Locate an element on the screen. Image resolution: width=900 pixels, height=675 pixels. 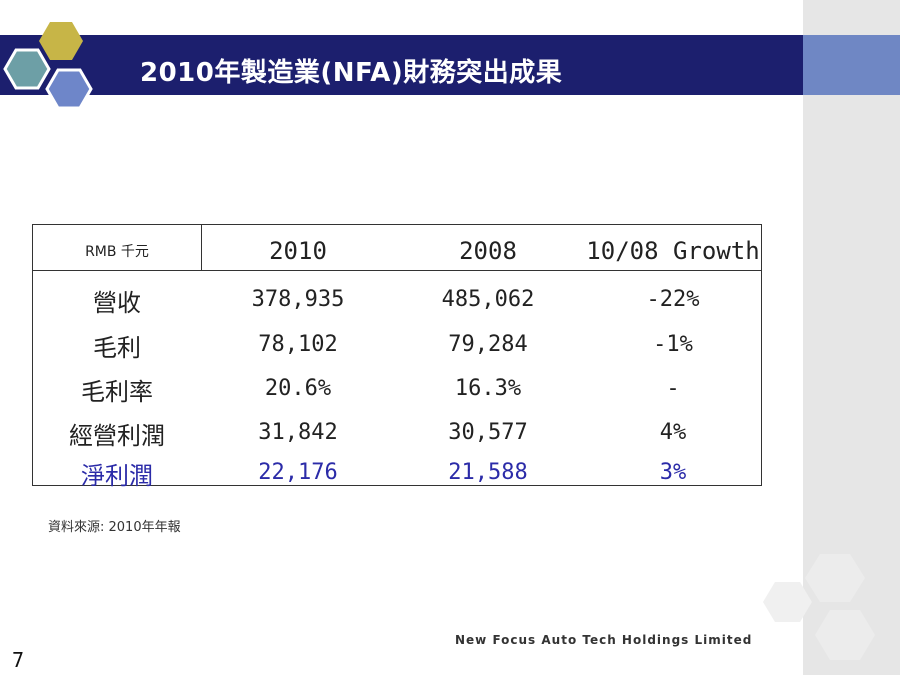
table-cell: 78,102 is located at coordinates (298, 344).